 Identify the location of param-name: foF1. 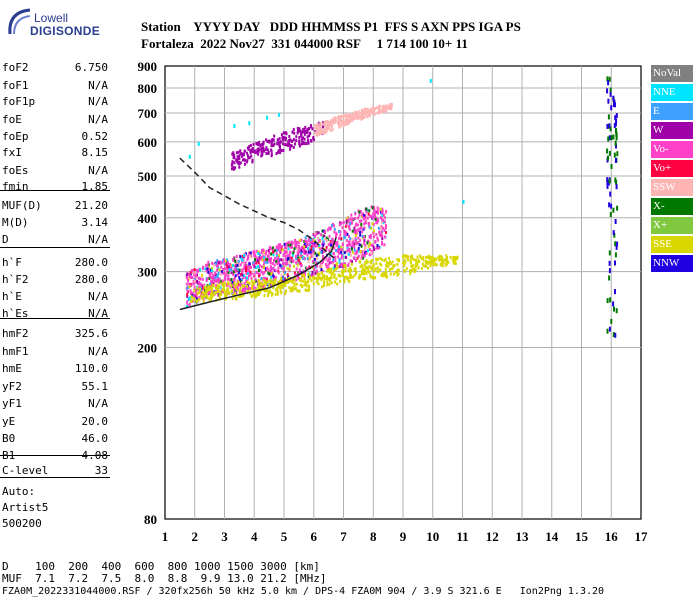
(15, 85).